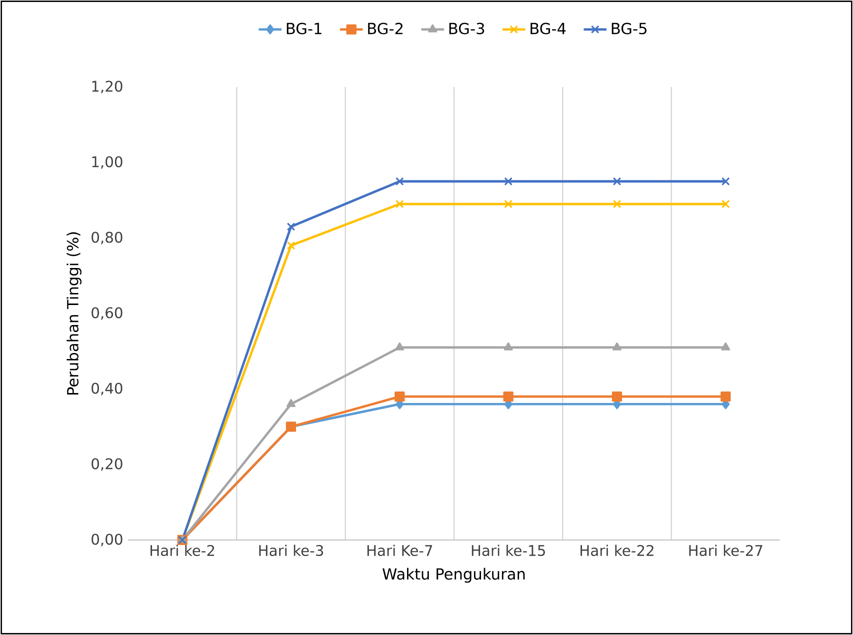 The image size is (853, 635). I want to click on x-tick-label: Hari ke-15, so click(508, 550).